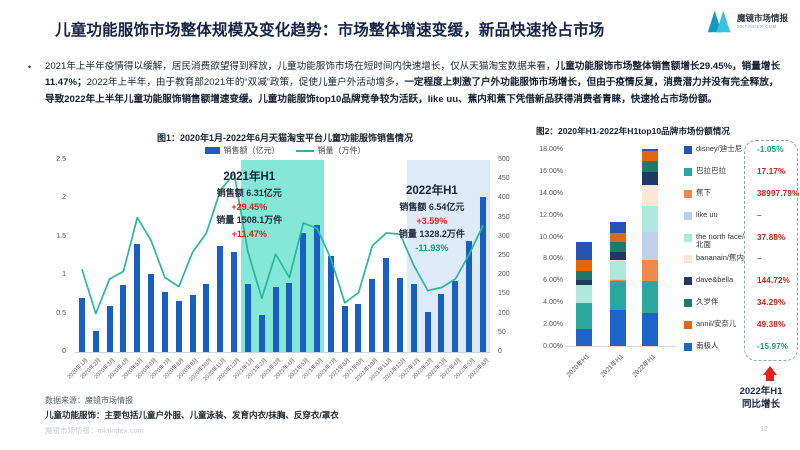  What do you see at coordinates (212, 150) in the screenshot?
I see `bar-swatch-icon` at bounding box center [212, 150].